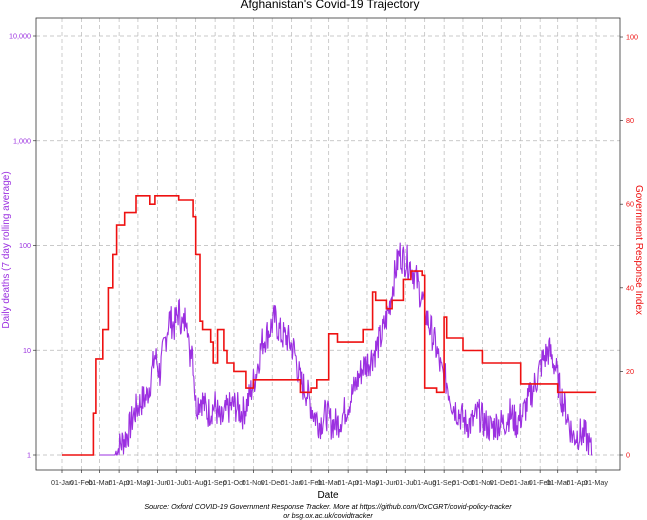 Image resolution: width=647 pixels, height=520 pixels. I want to click on y-right-tick-label: 80, so click(630, 120).